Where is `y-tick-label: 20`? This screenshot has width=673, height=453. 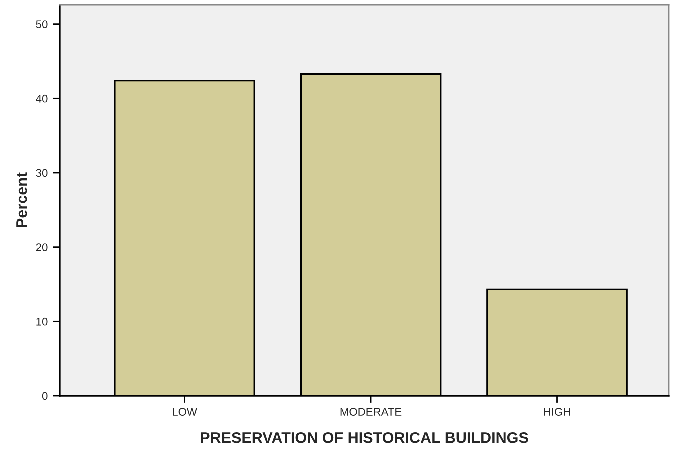
y-tick-label: 20 is located at coordinates (42, 248).